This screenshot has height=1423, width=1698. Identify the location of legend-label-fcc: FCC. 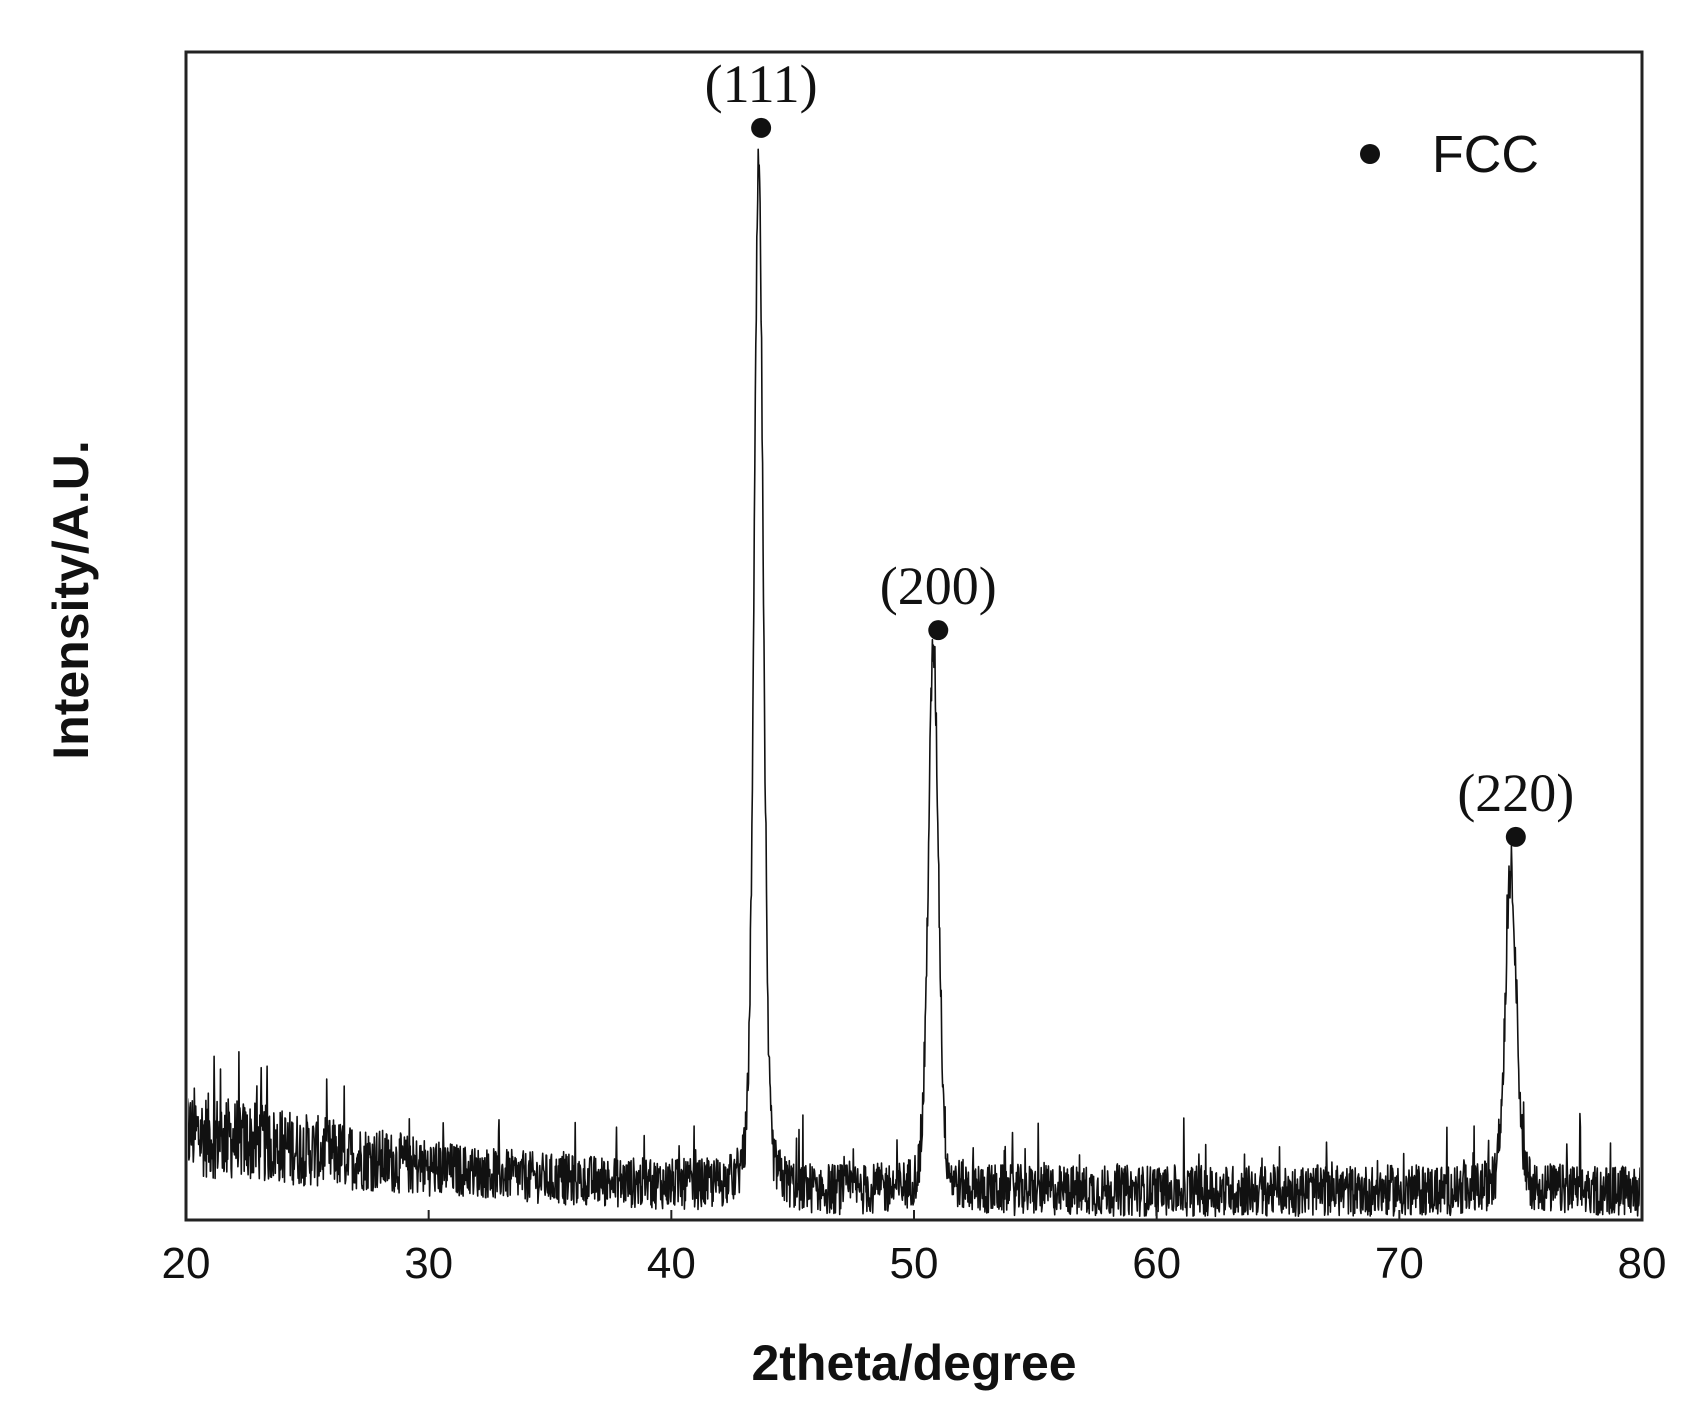
(1485, 155).